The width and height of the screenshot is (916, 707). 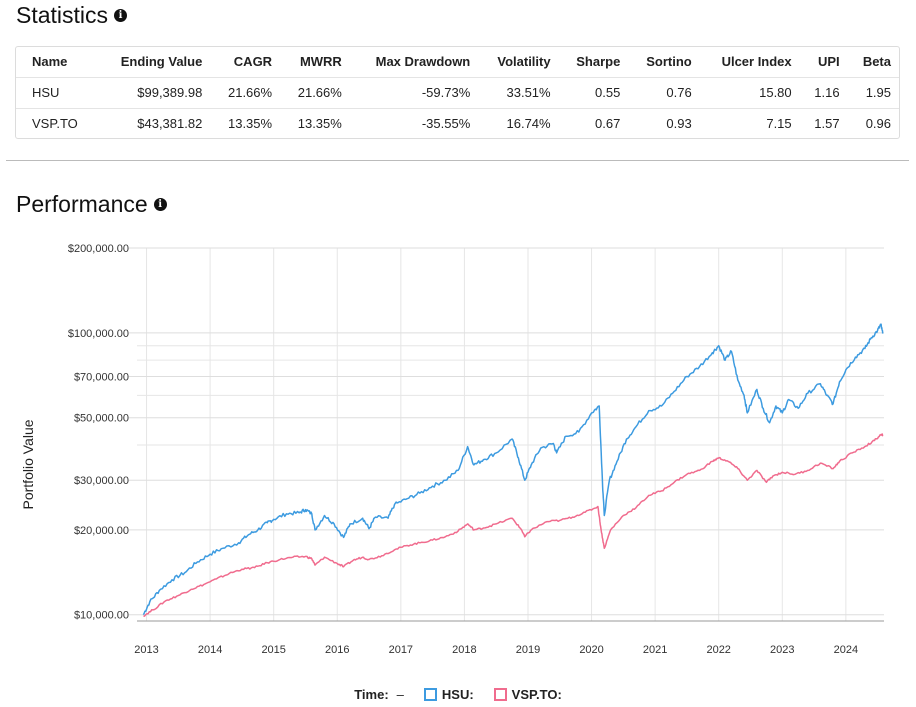 I want to click on y-axis-label: Portfolio Value, so click(x=28, y=464).